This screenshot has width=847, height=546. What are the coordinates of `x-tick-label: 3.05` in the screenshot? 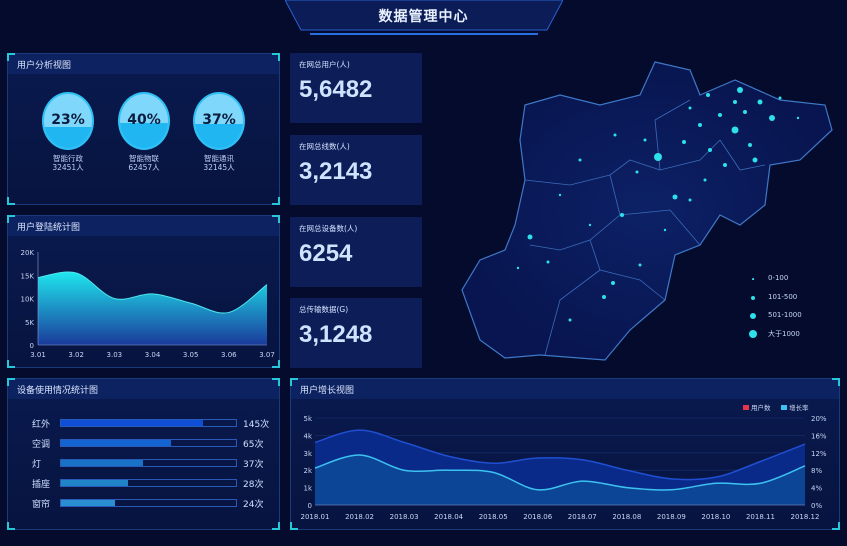 It's located at (191, 355).